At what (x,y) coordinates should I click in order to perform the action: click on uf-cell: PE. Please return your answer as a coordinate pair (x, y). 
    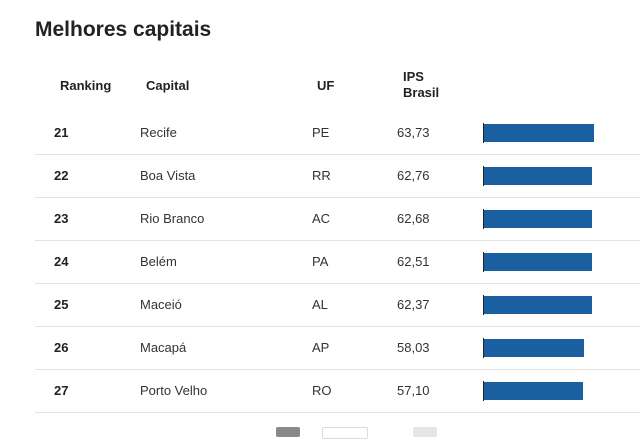
    Looking at the image, I should click on (321, 132).